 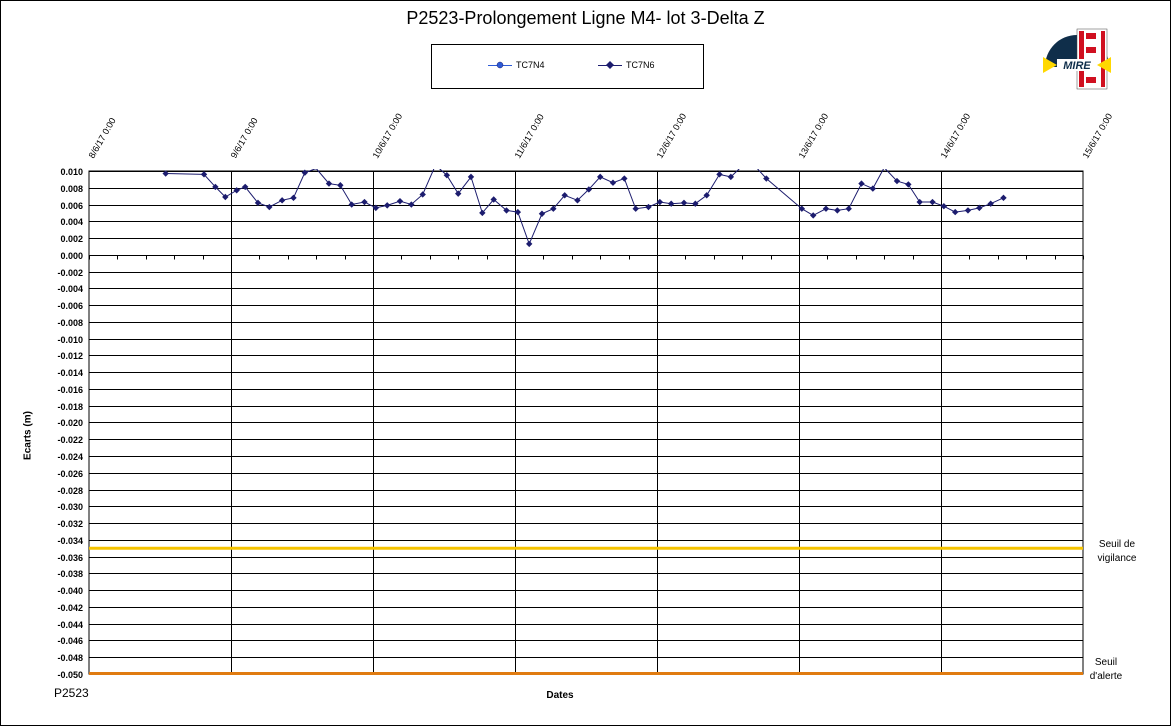 What do you see at coordinates (814, 136) in the screenshot?
I see `x-tick-label: 13/6/17 0:00` at bounding box center [814, 136].